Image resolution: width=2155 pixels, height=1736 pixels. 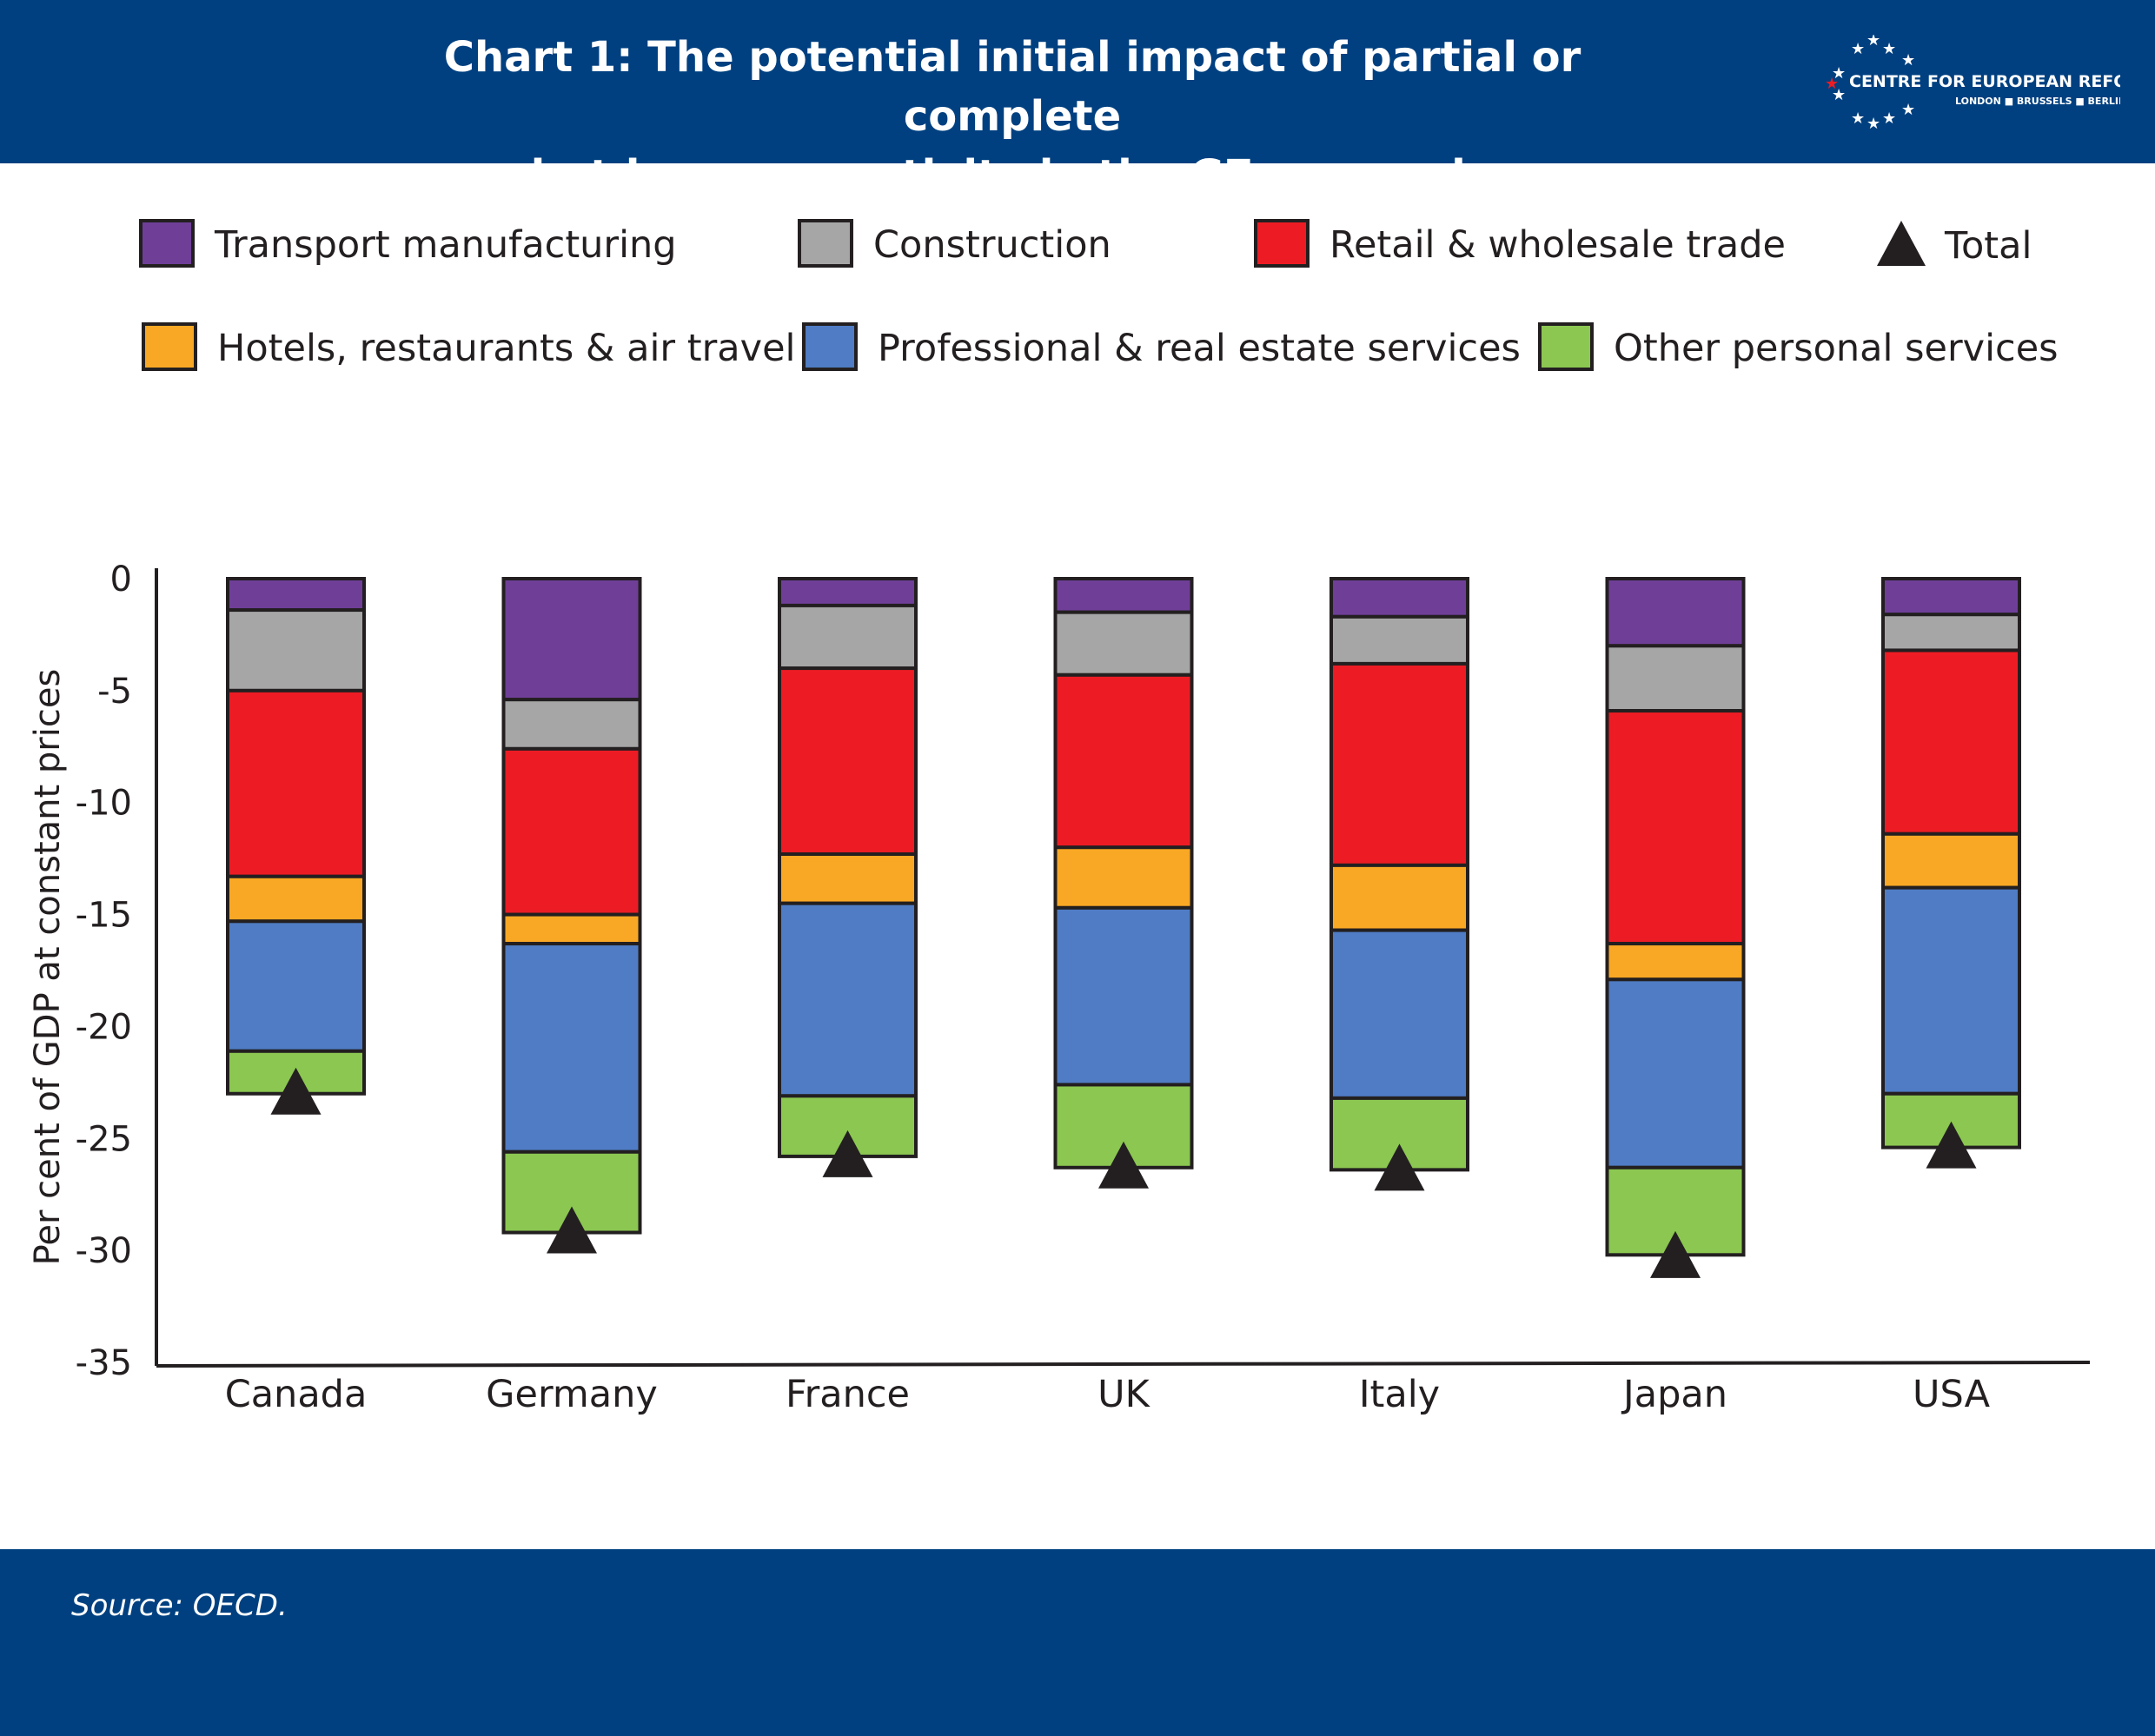 I want to click on y-tick-label: -10, so click(x=104, y=804).